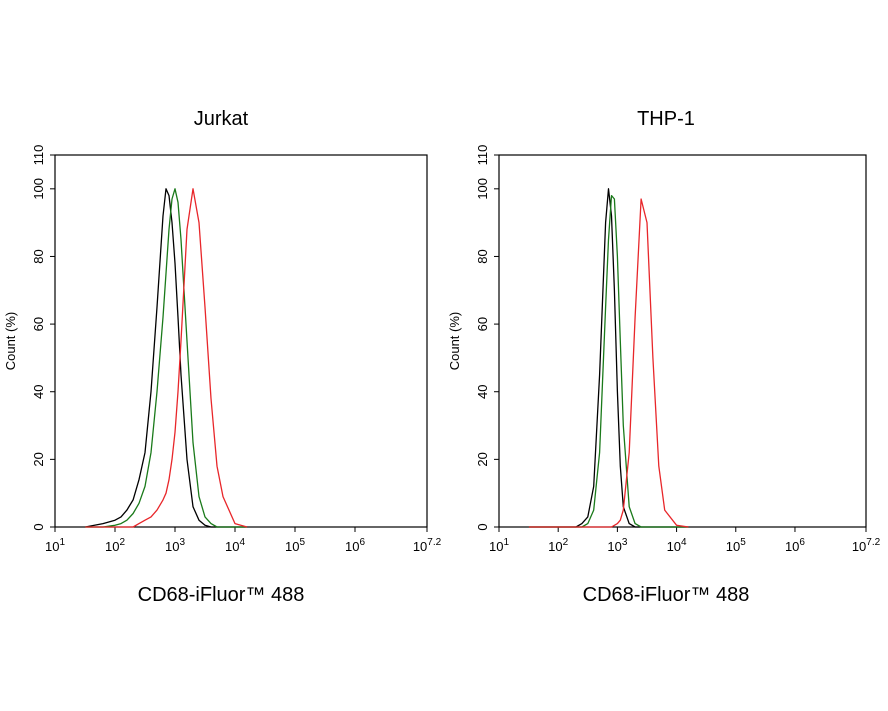  I want to click on chart-title: Jurkat, so click(221, 119).